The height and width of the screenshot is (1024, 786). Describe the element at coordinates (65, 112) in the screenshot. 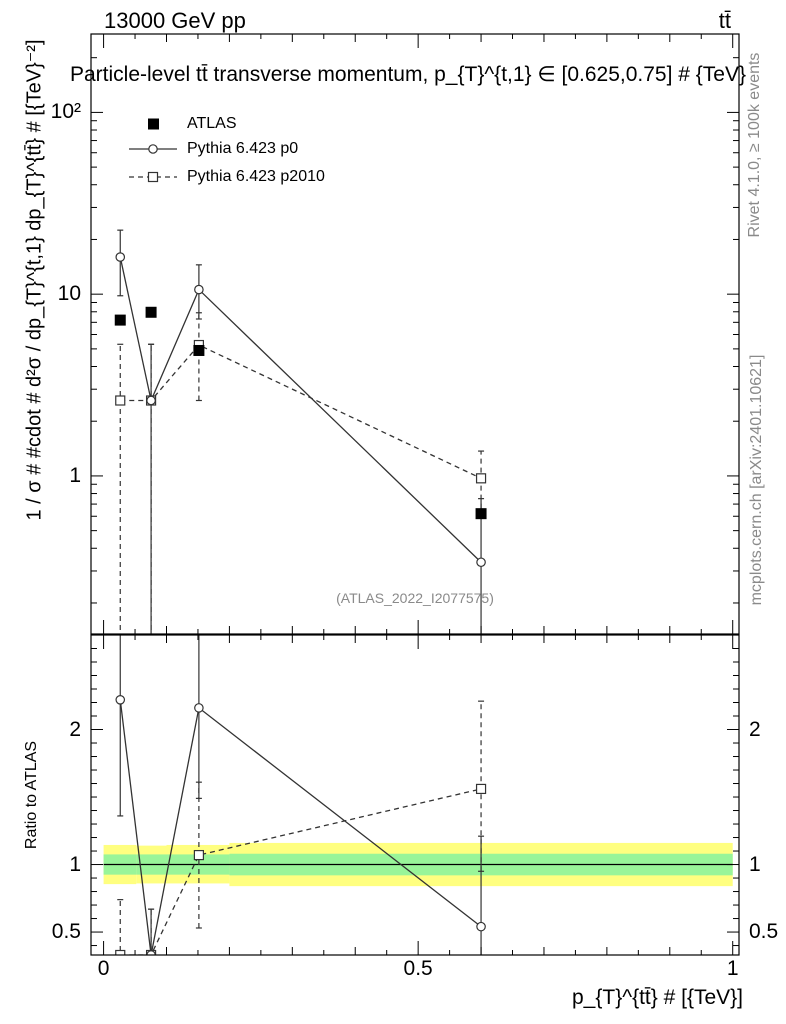

I see `main-y-tick-label: 10²` at that location.